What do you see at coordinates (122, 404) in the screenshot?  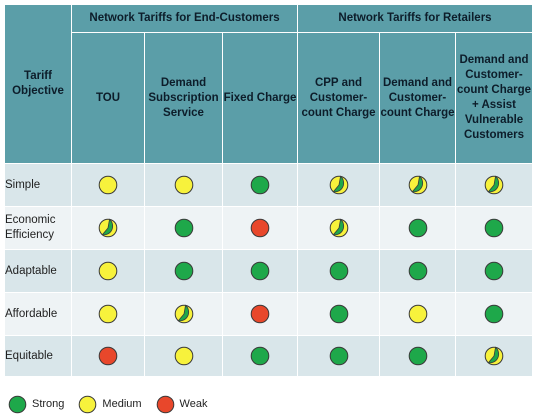 I see `legend-label-medium: Medium` at bounding box center [122, 404].